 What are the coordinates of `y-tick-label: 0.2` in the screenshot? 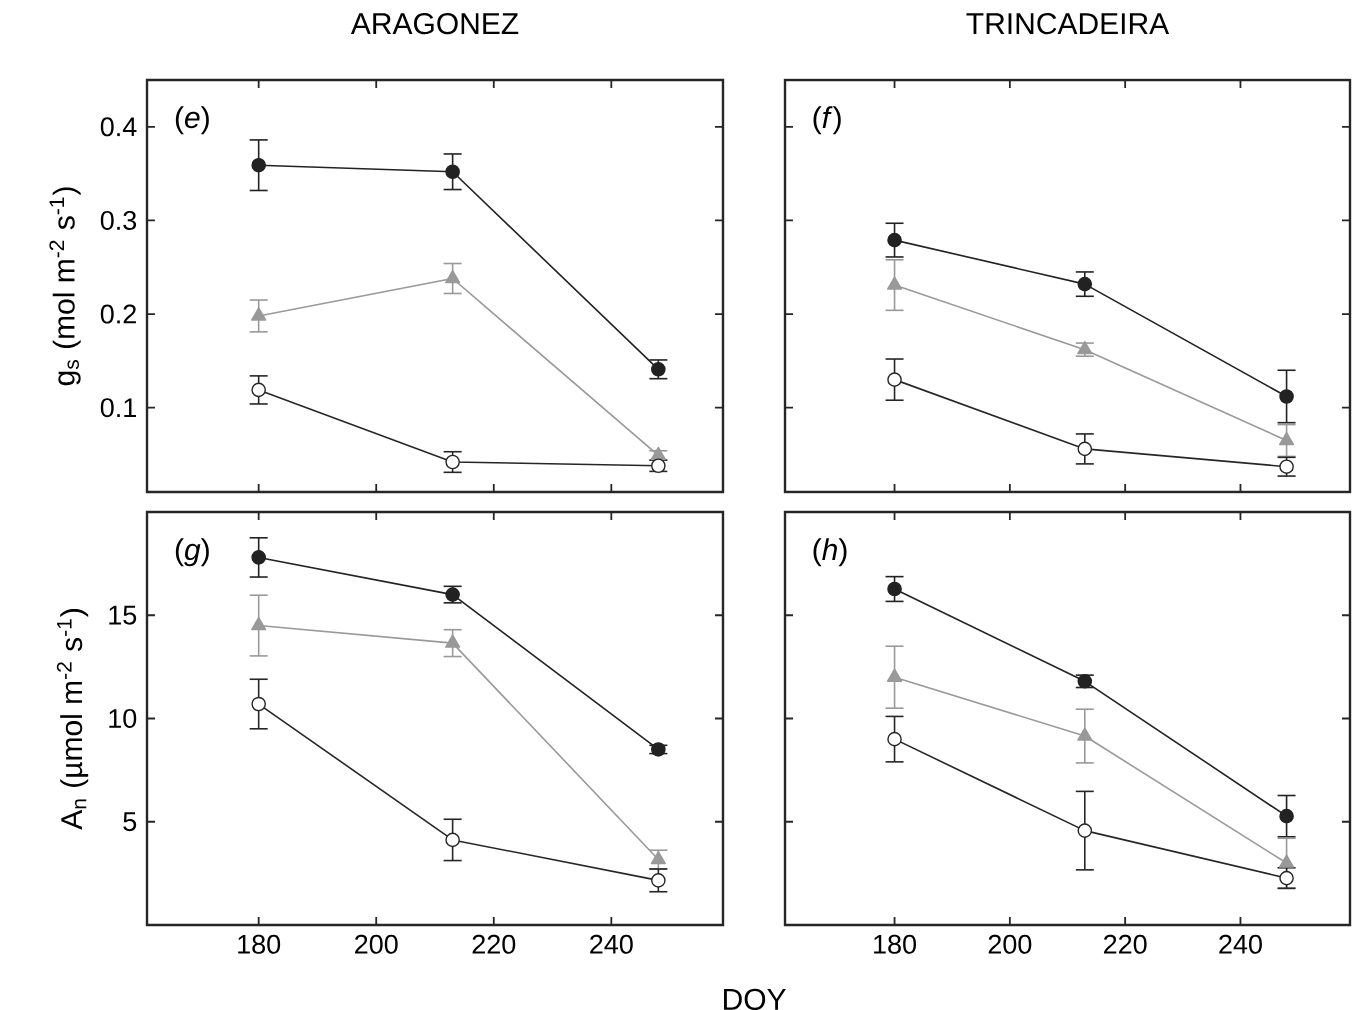 It's located at (118, 314).